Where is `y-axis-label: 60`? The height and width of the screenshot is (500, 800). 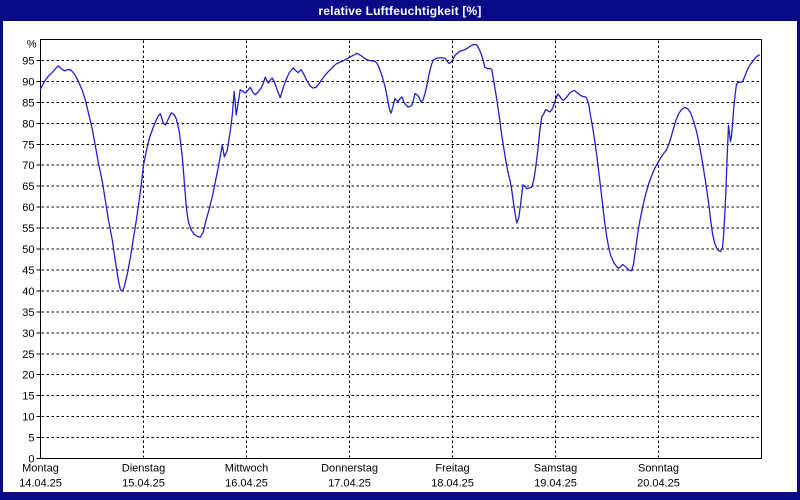
y-axis-label: 60 is located at coordinates (28, 208).